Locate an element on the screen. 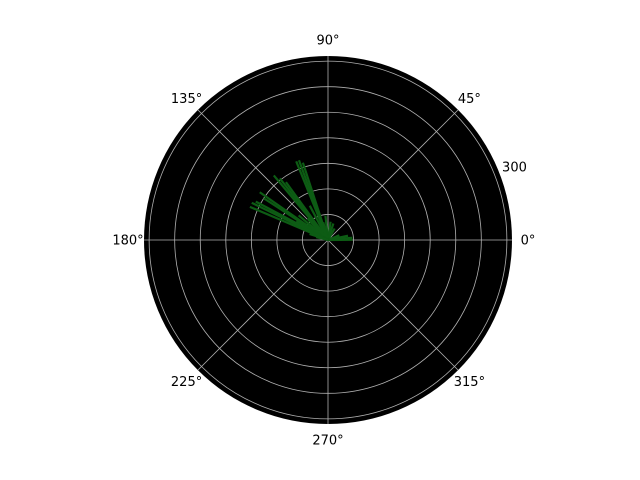 The height and width of the screenshot is (480, 640). data-stems is located at coordinates (301, 200).